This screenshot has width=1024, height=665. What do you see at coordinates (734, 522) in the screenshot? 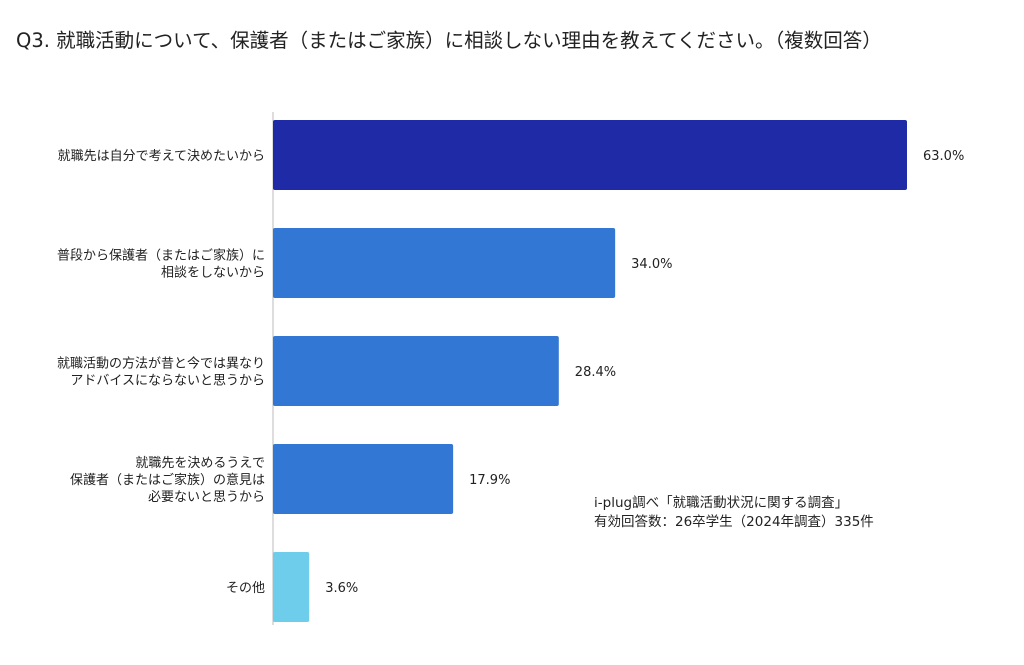
I see `source-note-line2: 有効回答数：26卒学生（2024年調査）335件` at bounding box center [734, 522].